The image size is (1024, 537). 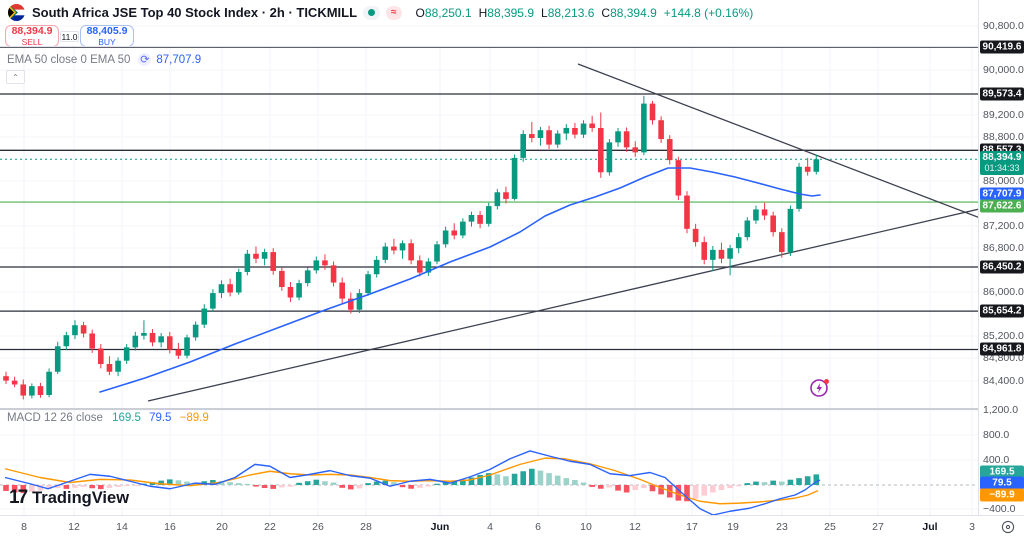 I want to click on price-axis-label: 89,200.0, so click(x=1003, y=115).